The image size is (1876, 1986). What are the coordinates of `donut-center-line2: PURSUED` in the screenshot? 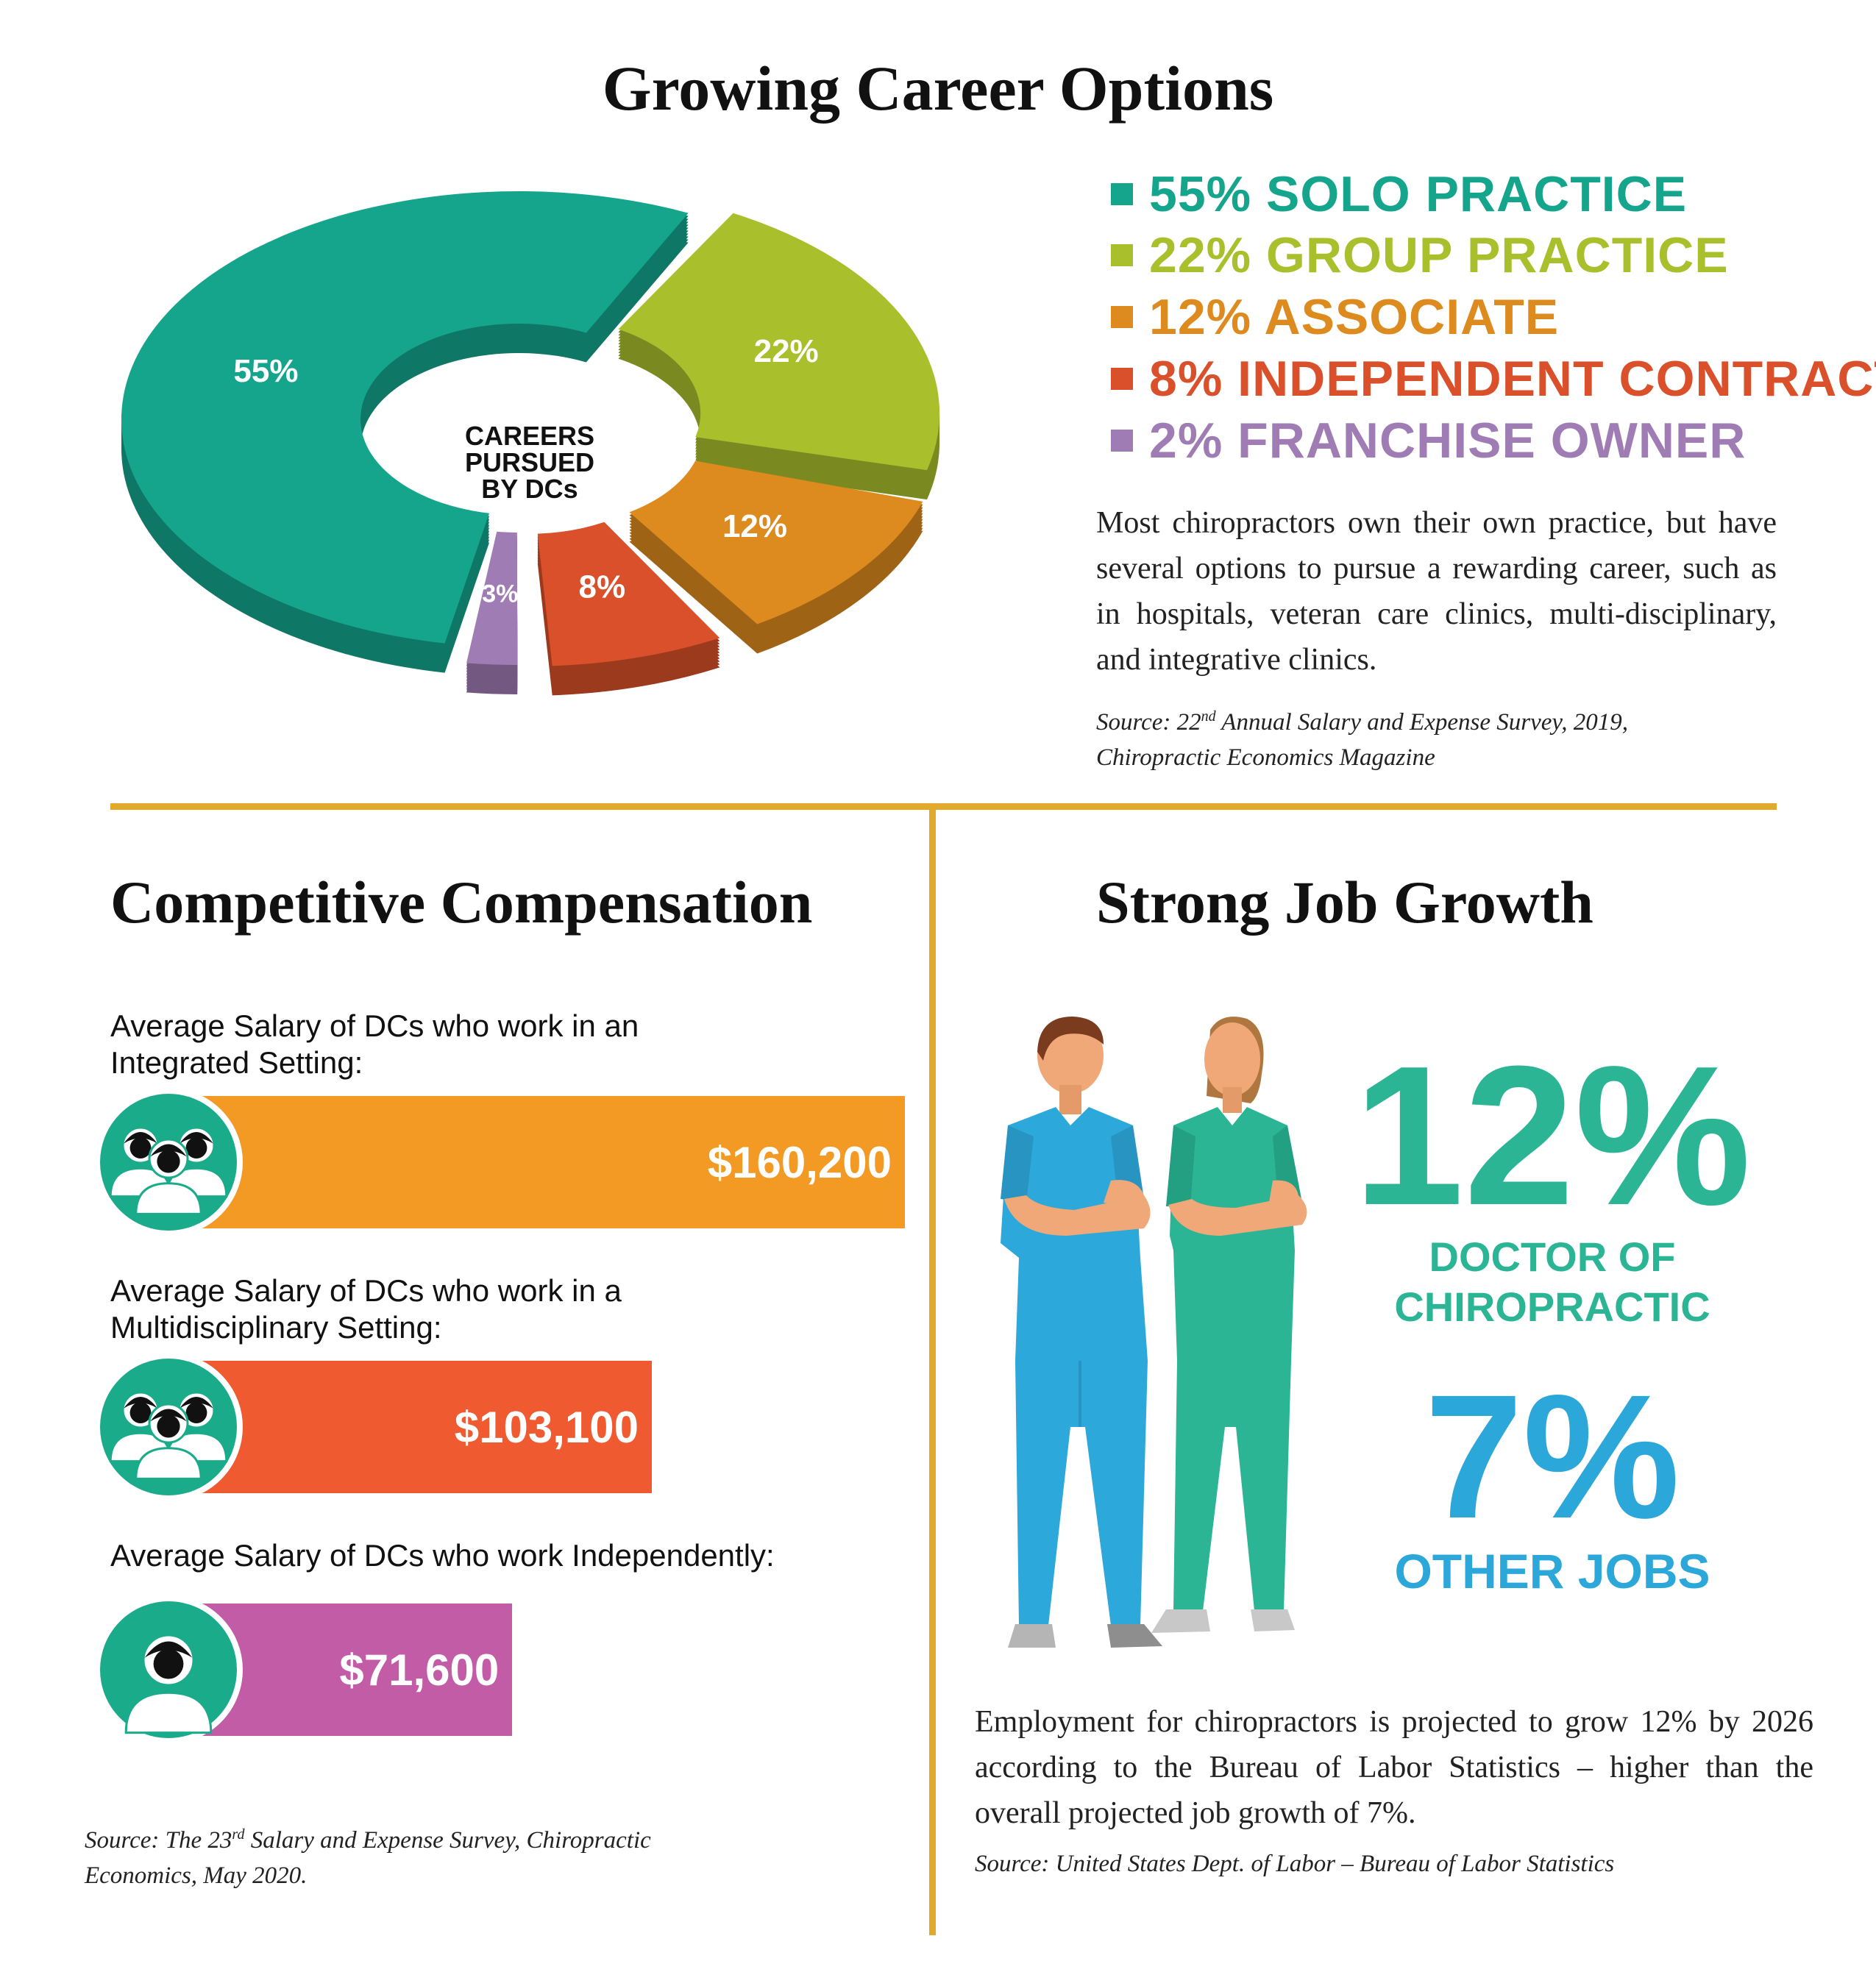 It's located at (529, 462).